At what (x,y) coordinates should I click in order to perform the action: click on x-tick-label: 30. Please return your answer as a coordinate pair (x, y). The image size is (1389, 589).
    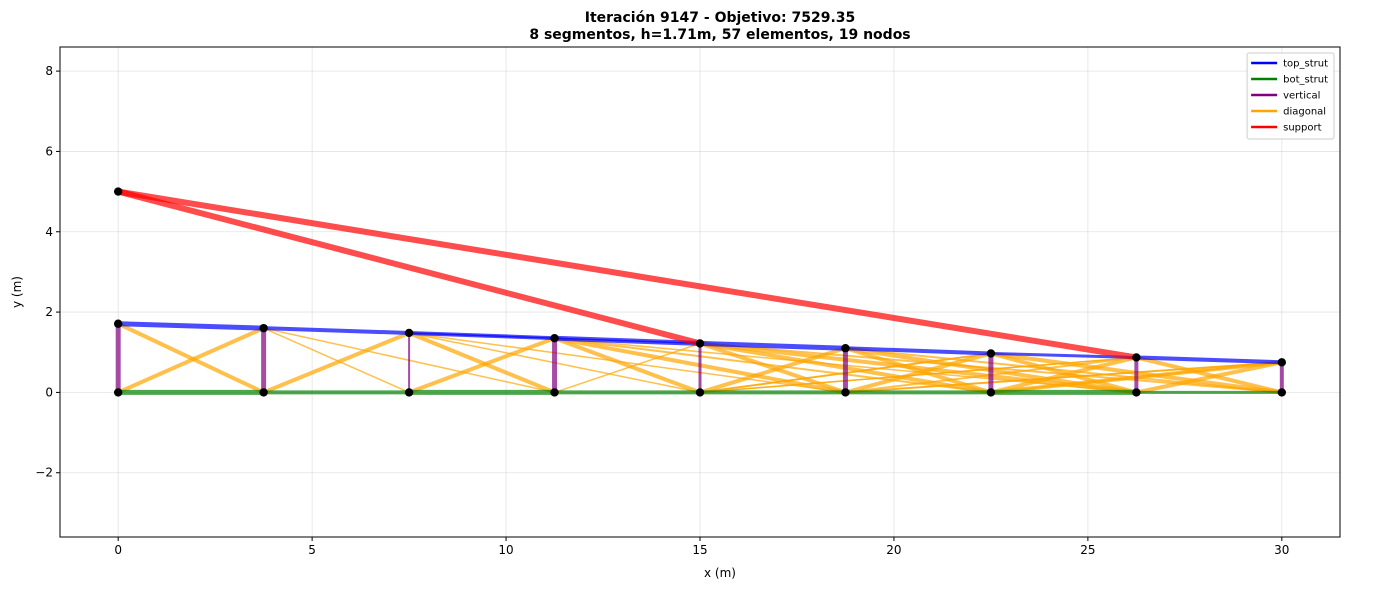
    Looking at the image, I should click on (1281, 550).